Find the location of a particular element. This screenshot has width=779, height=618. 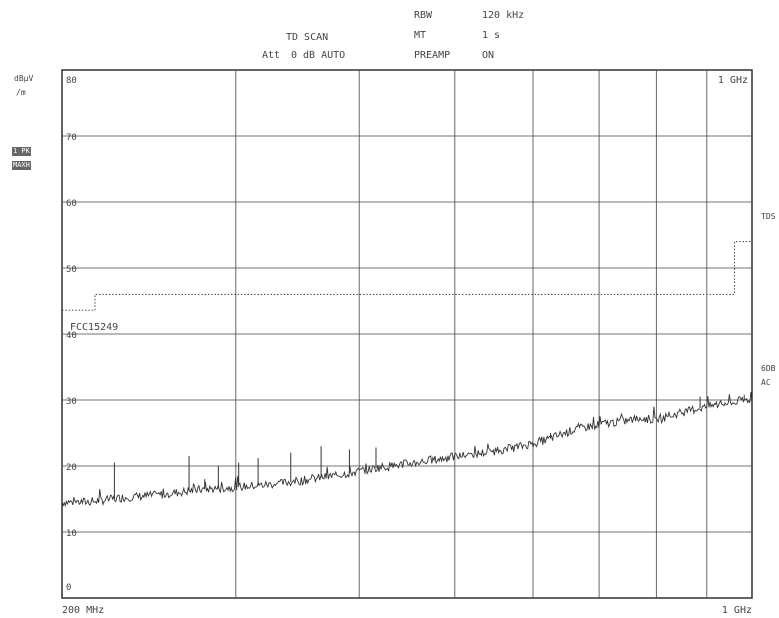

x-start-label: 200 MHz is located at coordinates (83, 610).